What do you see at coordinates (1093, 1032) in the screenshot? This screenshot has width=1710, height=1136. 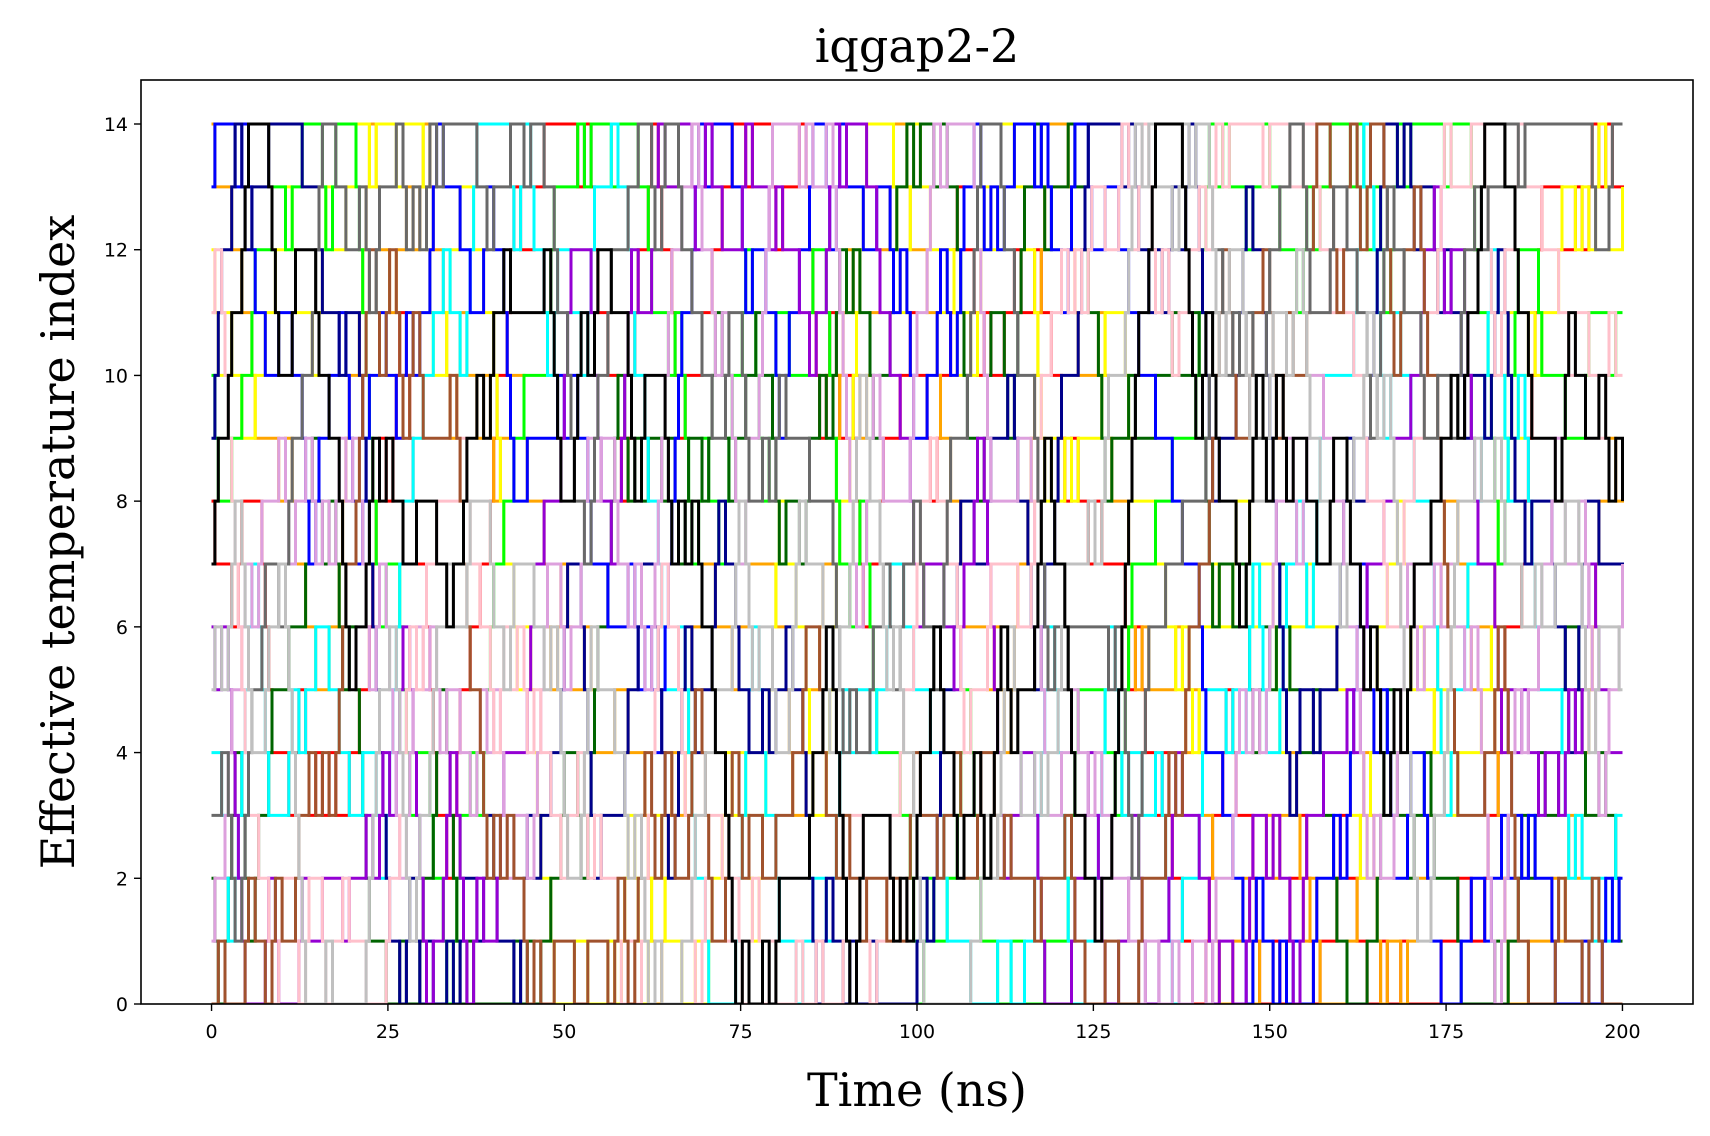 I see `x-tick-label: 125` at bounding box center [1093, 1032].